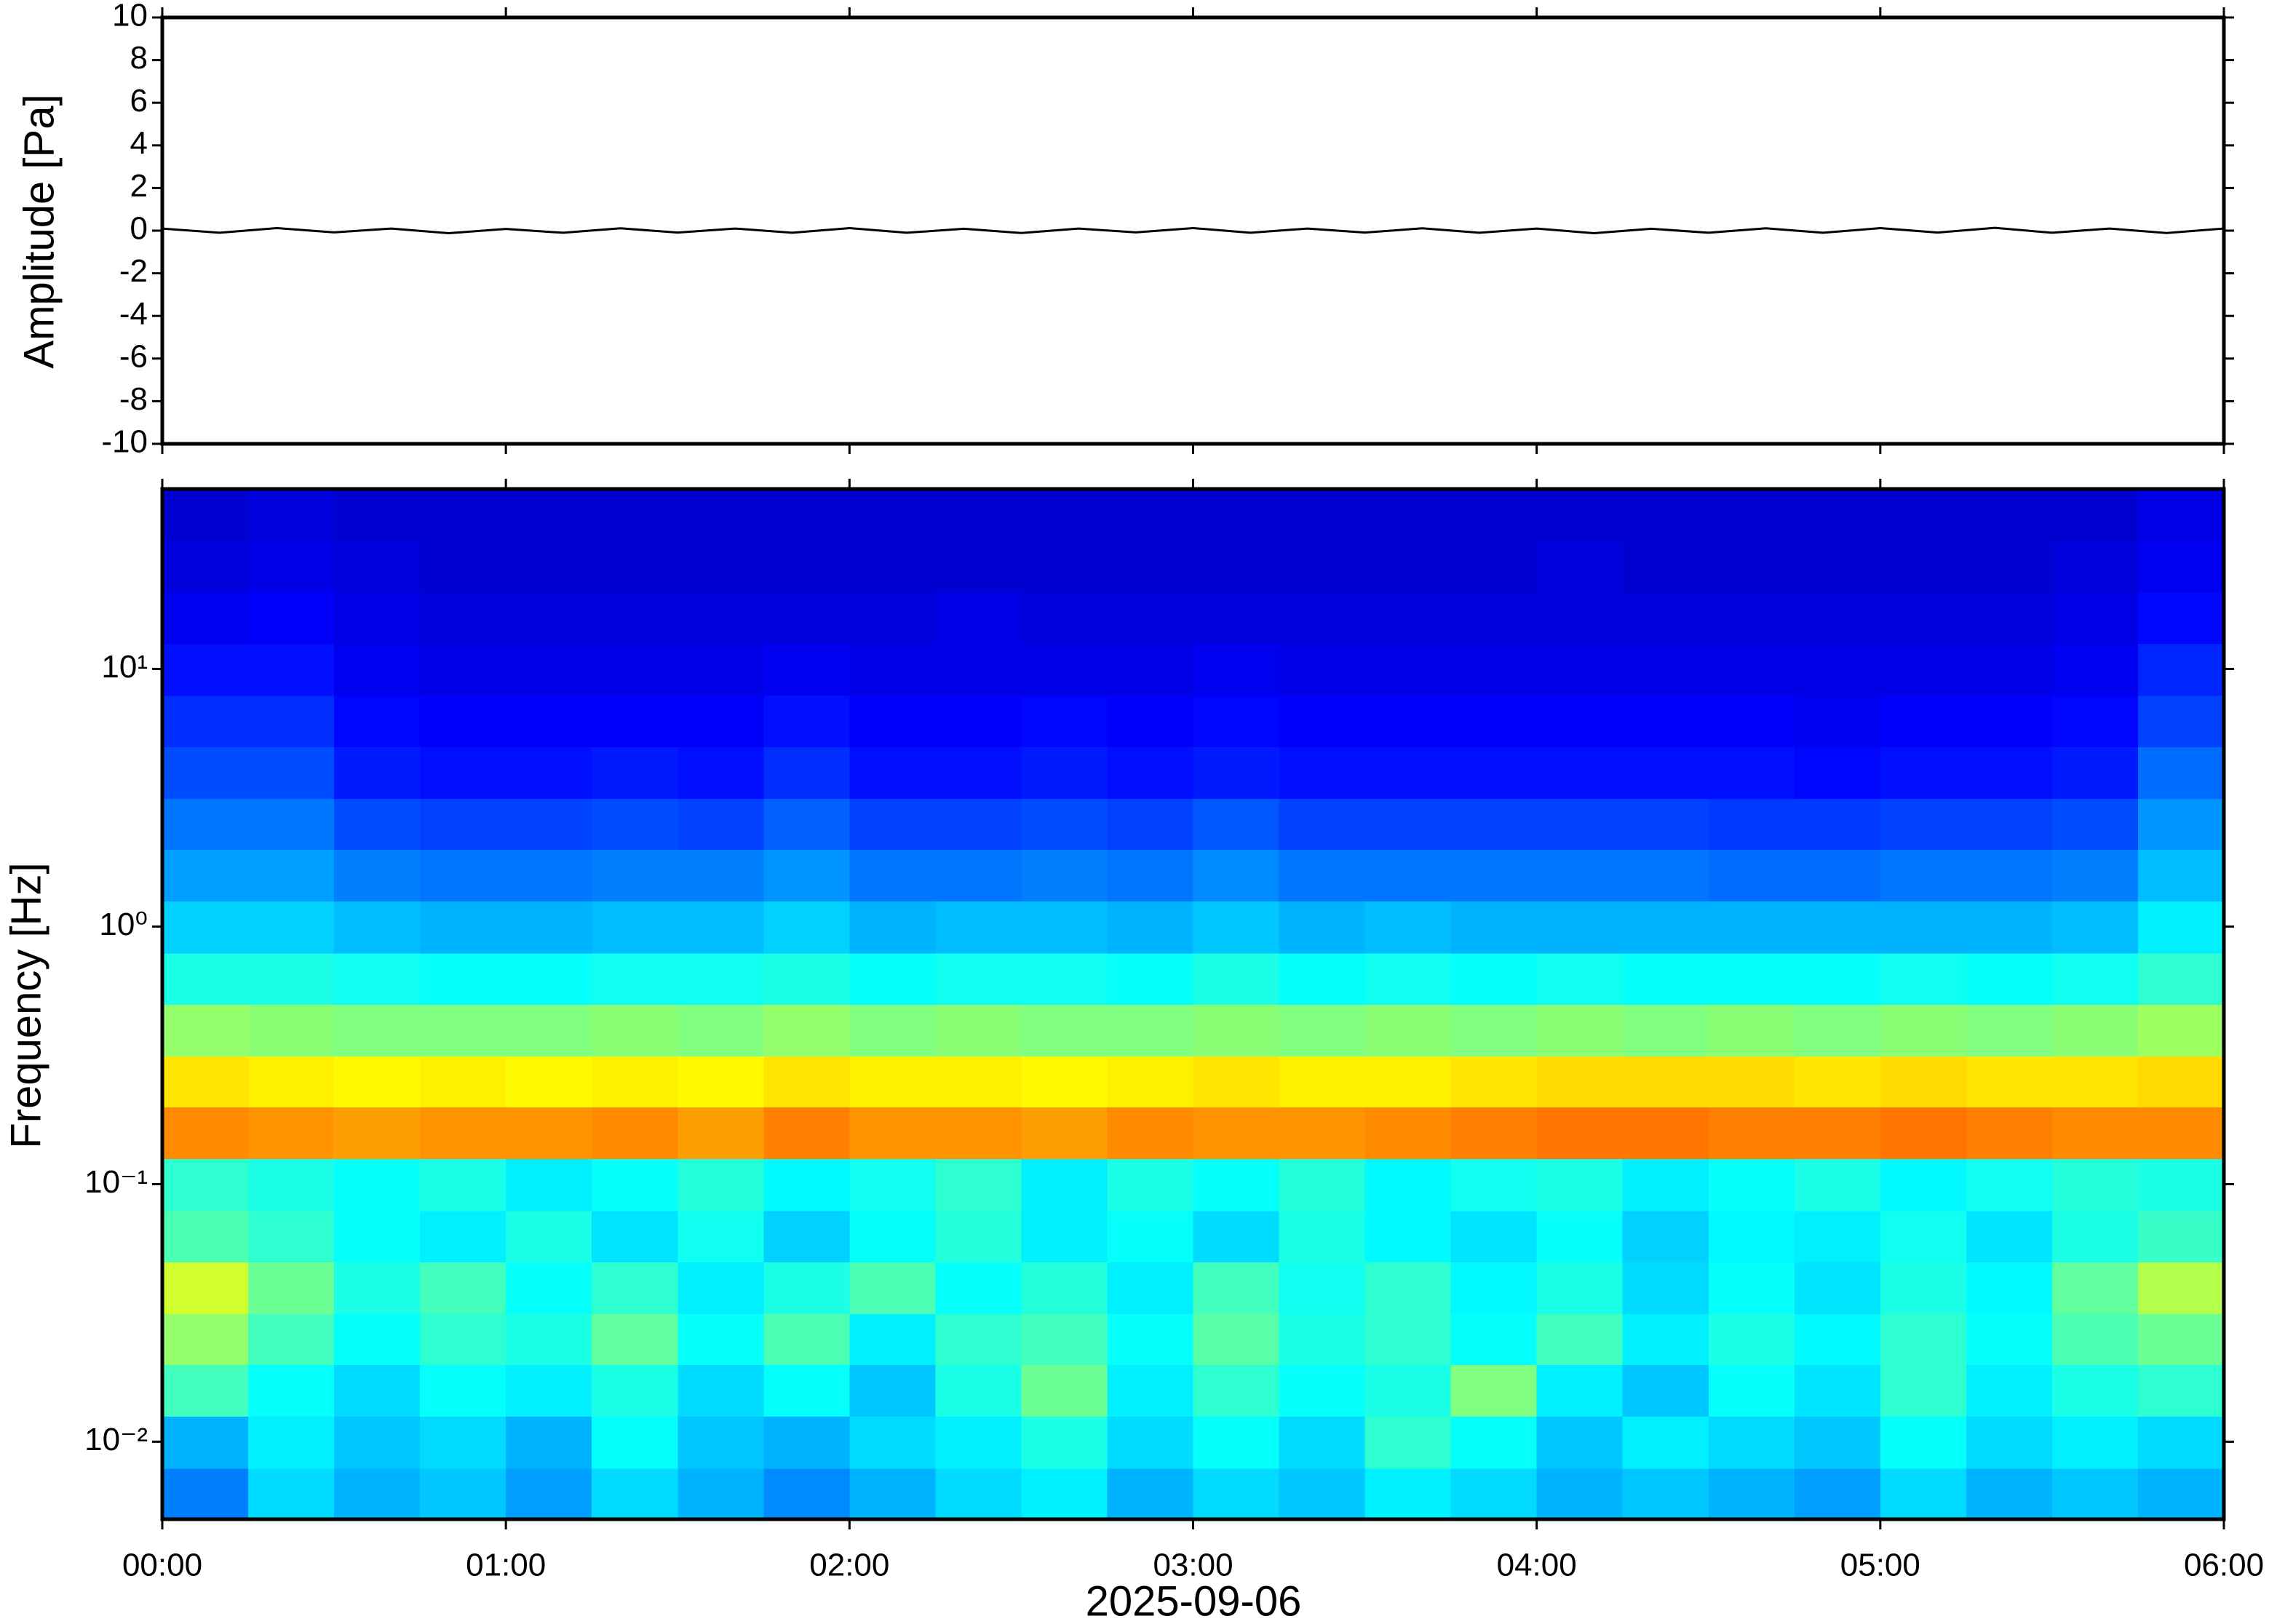  What do you see at coordinates (133, 314) in the screenshot?
I see `y-tick-label: -4` at bounding box center [133, 314].